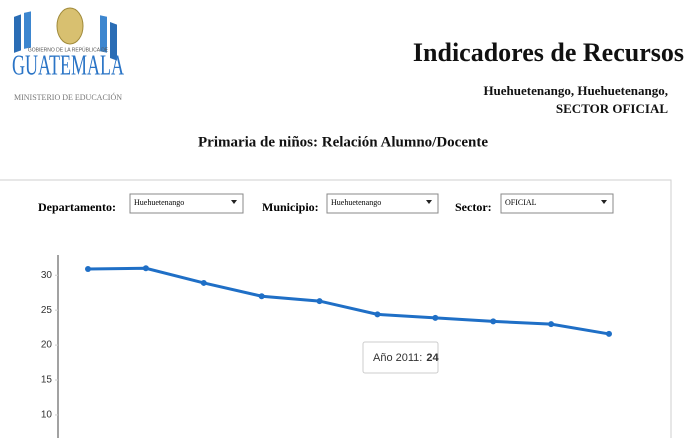 This screenshot has height=438, width=686. Describe the element at coordinates (68, 49) in the screenshot. I see `logo-top: GOBIERNO DE LA REPÚBLICA DE` at that location.